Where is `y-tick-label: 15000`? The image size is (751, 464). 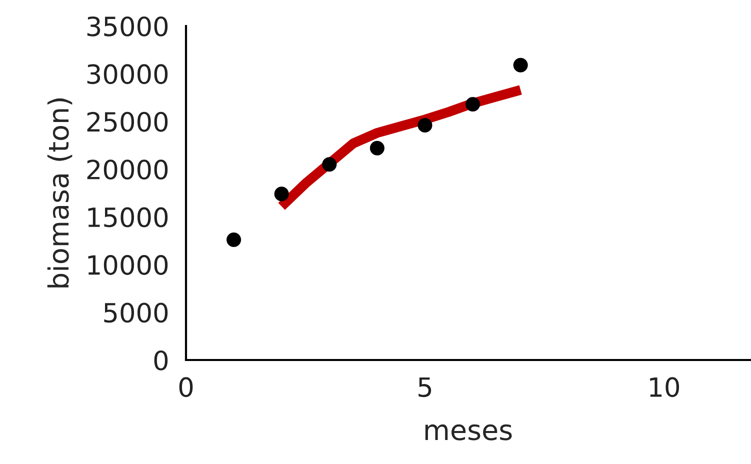 y-tick-label: 15000 is located at coordinates (128, 217).